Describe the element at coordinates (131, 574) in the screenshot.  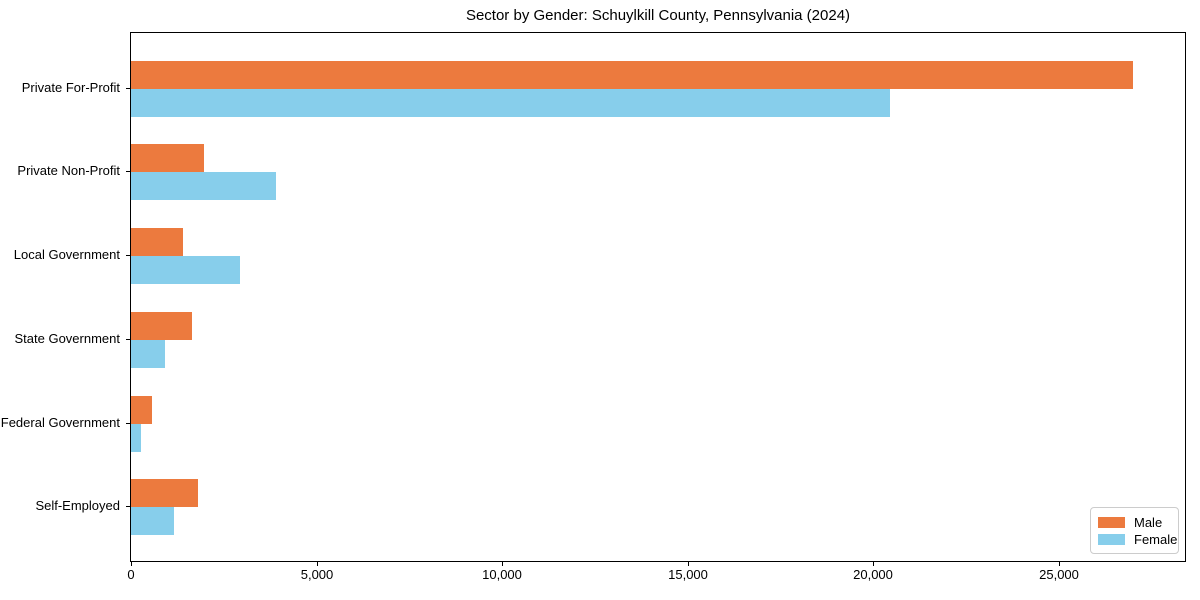
I see `x-tick-label-0: 0` at that location.